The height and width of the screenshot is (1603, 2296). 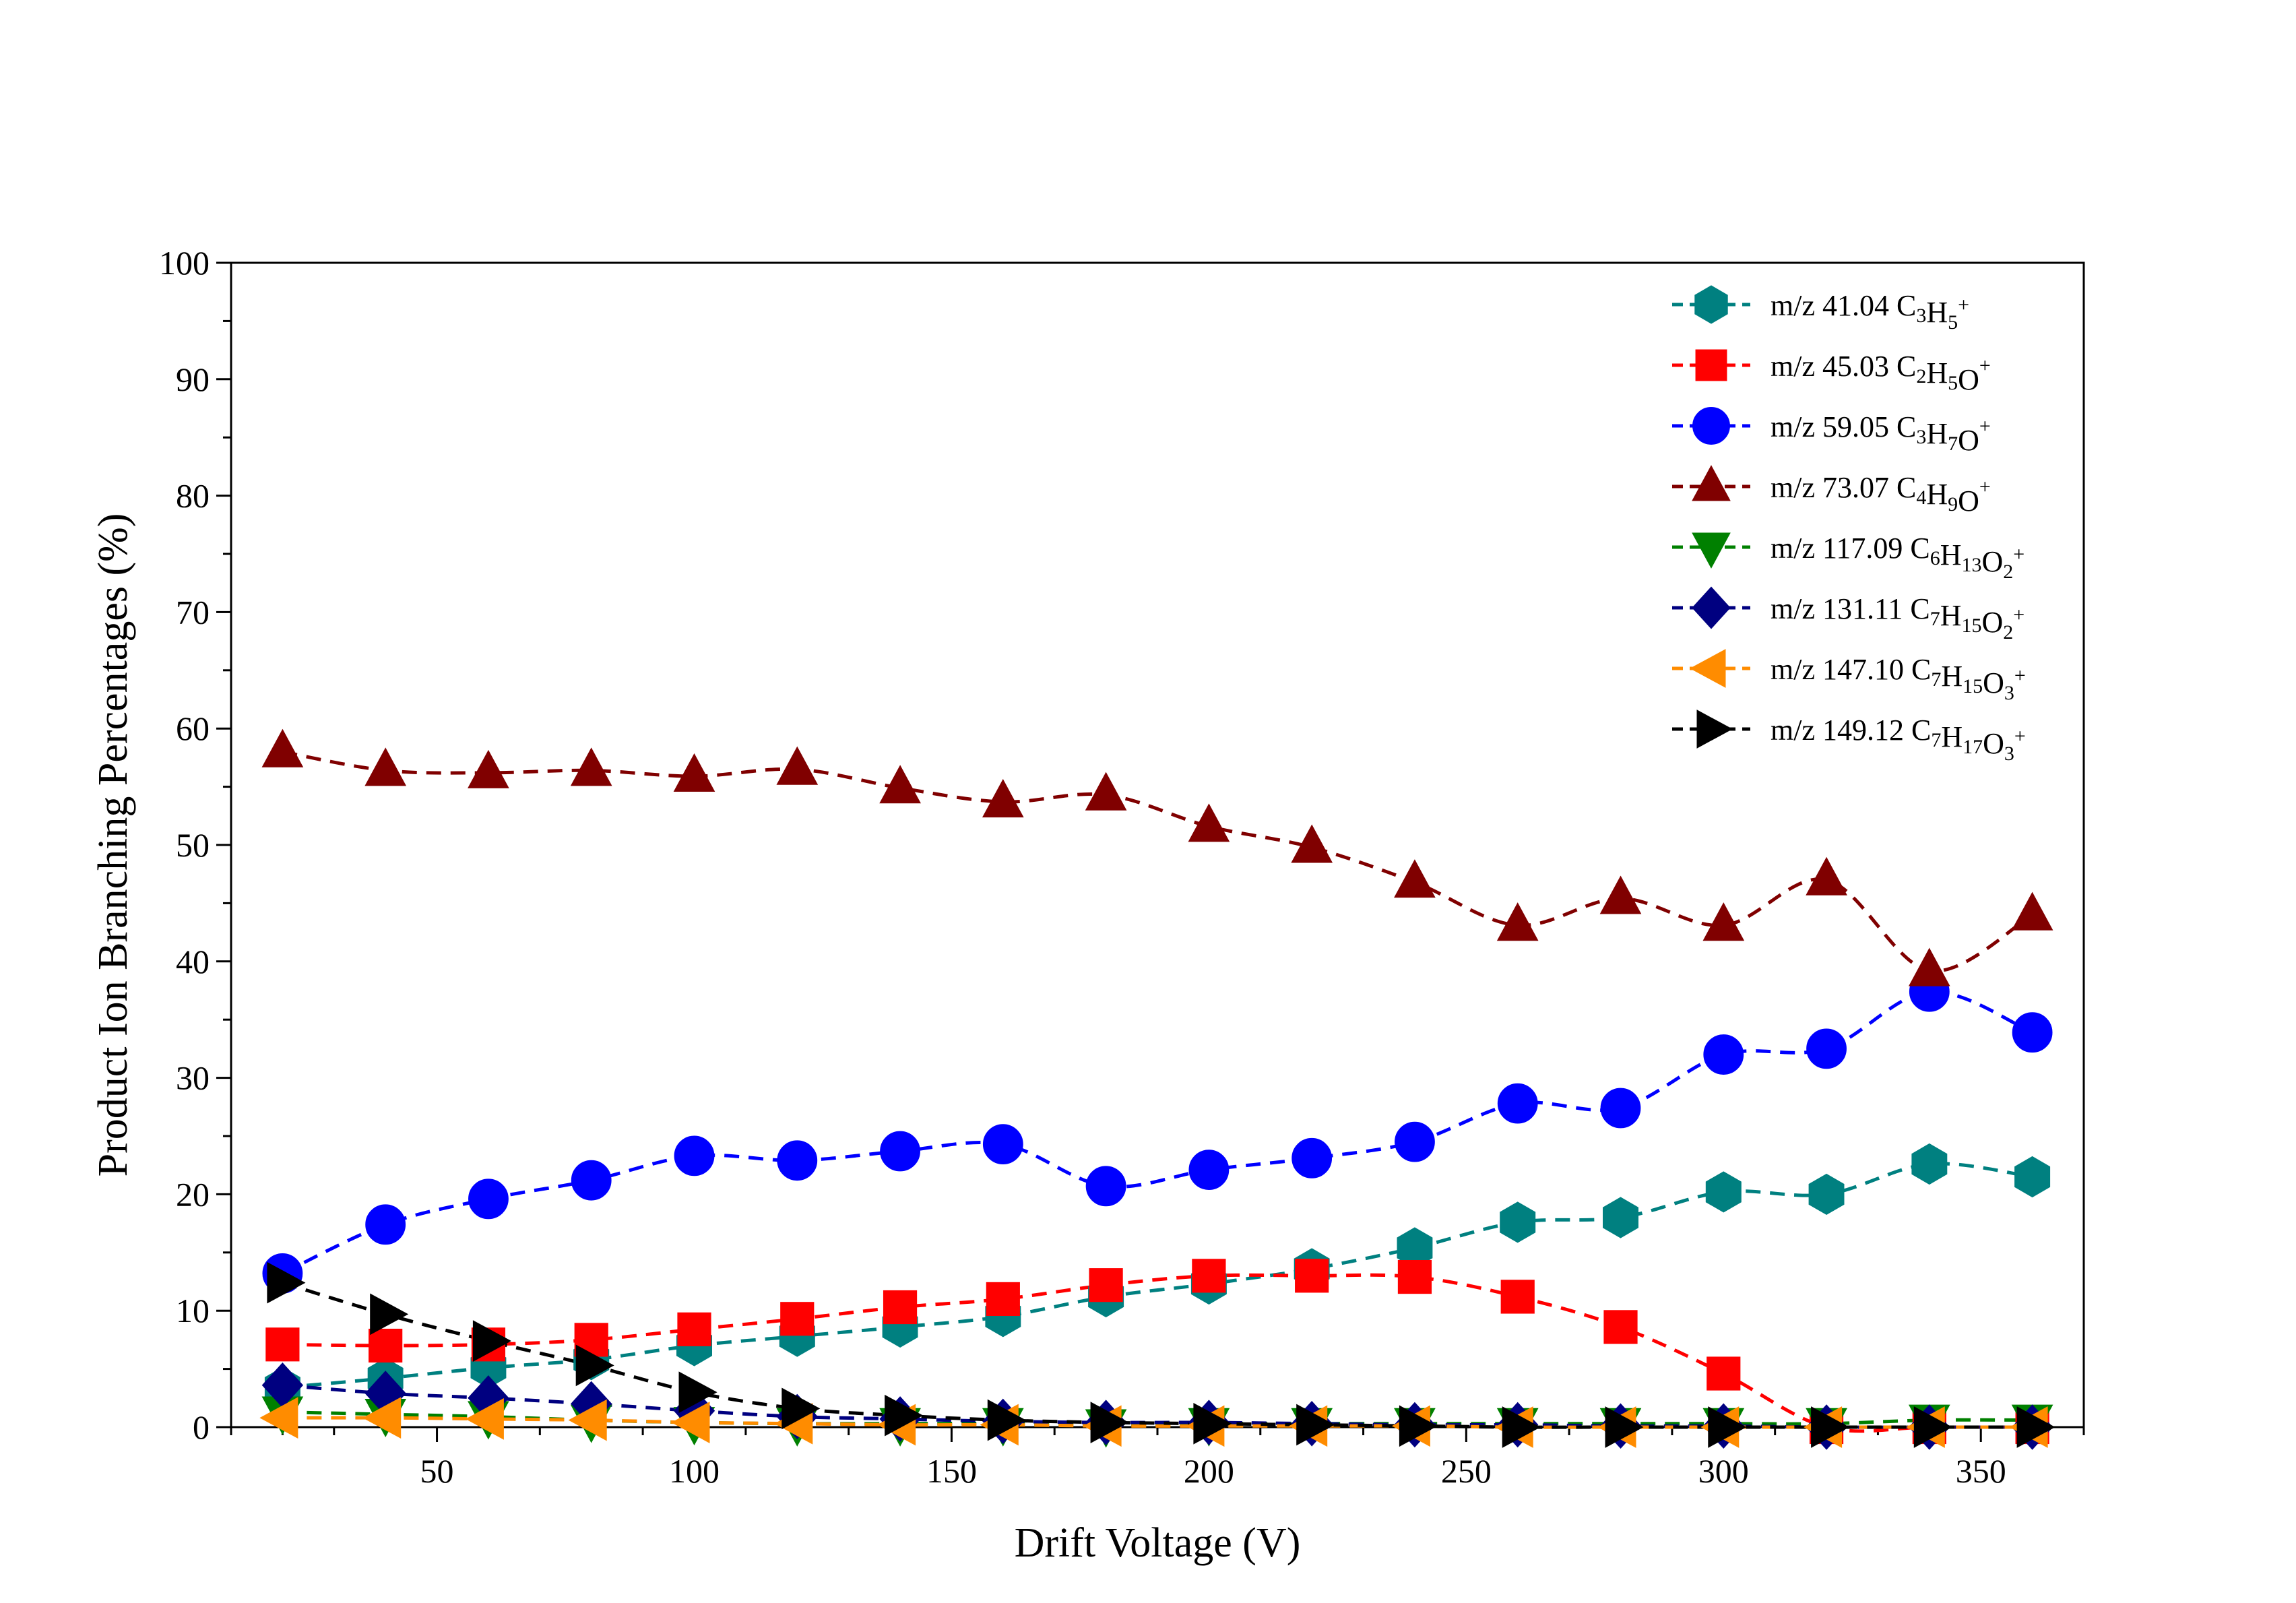 I want to click on x-tick-label: 50, so click(x=437, y=1471).